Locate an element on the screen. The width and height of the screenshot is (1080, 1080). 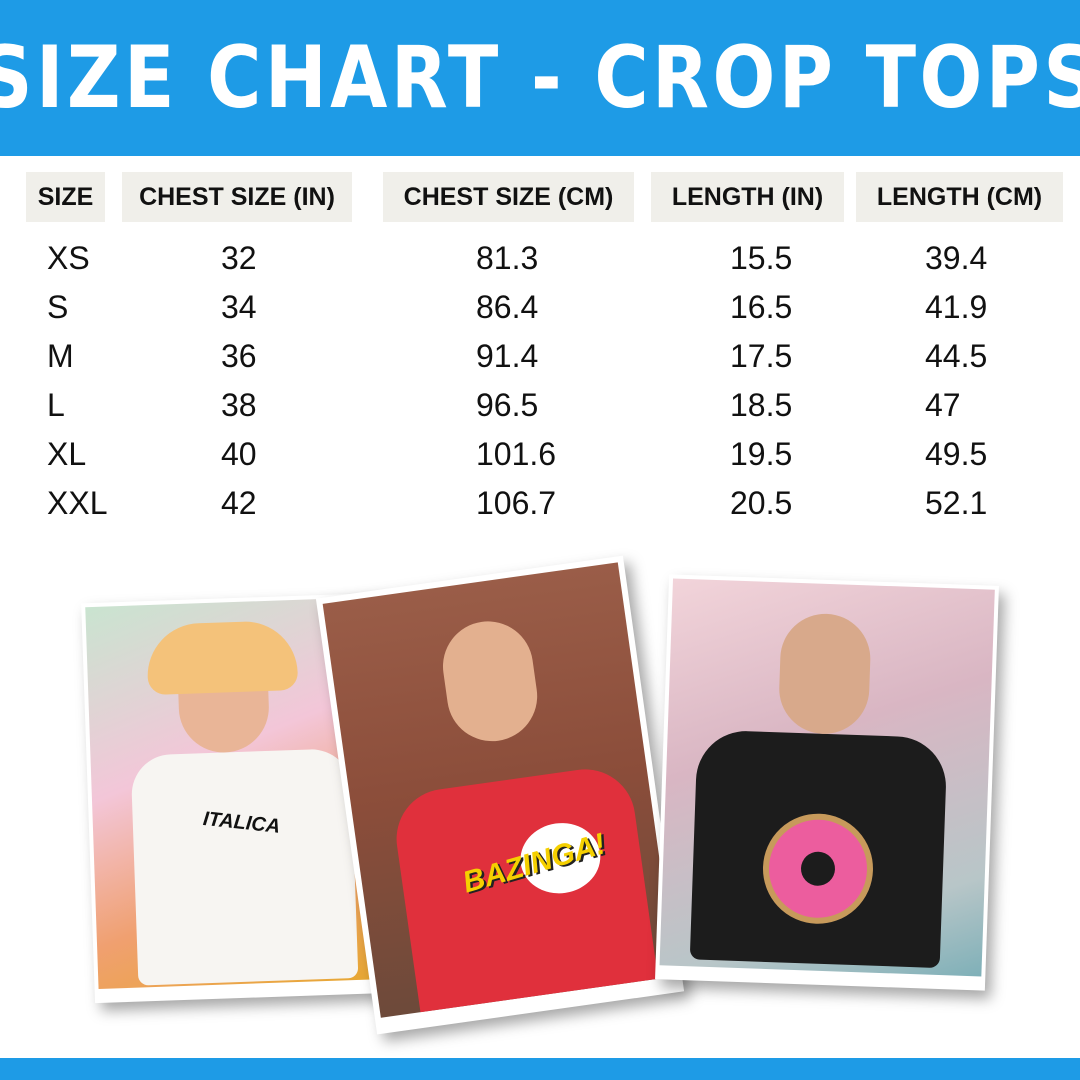
table-cell: XXL is located at coordinates (77, 503).